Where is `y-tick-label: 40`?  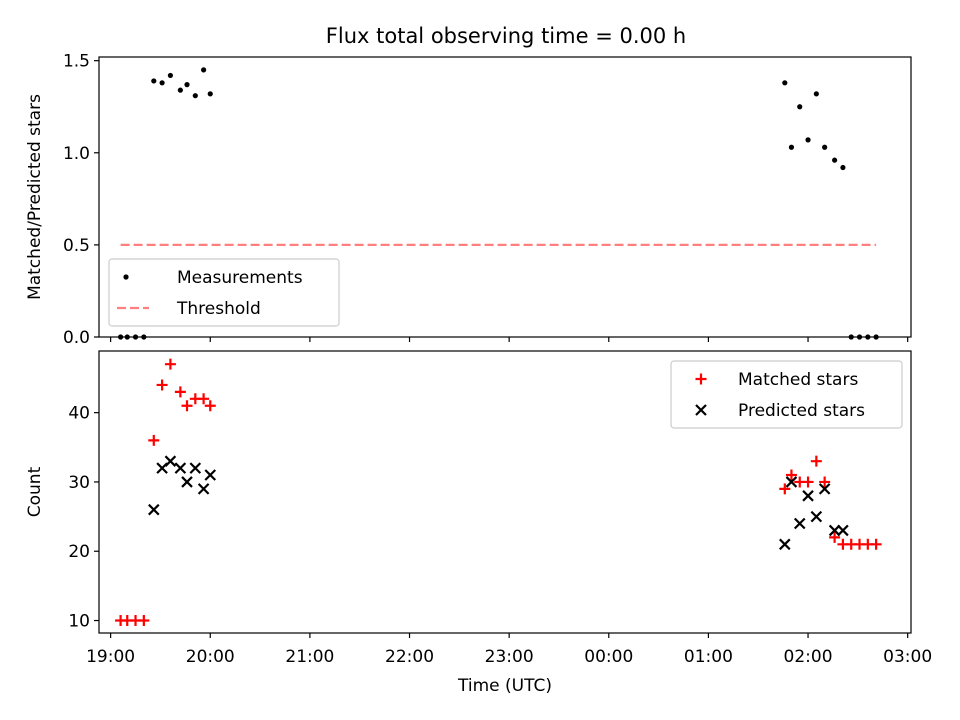
y-tick-label: 40 is located at coordinates (79, 414).